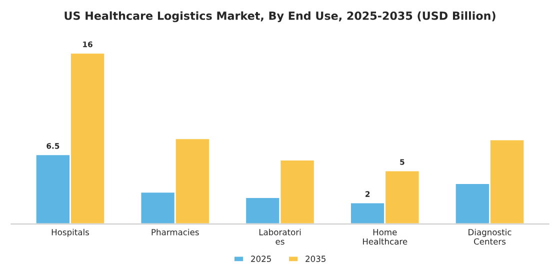 Image resolution: width=560 pixels, height=280 pixels. What do you see at coordinates (490, 236) in the screenshot?
I see `x-tick-label: Diagnostic Centers` at bounding box center [490, 236].